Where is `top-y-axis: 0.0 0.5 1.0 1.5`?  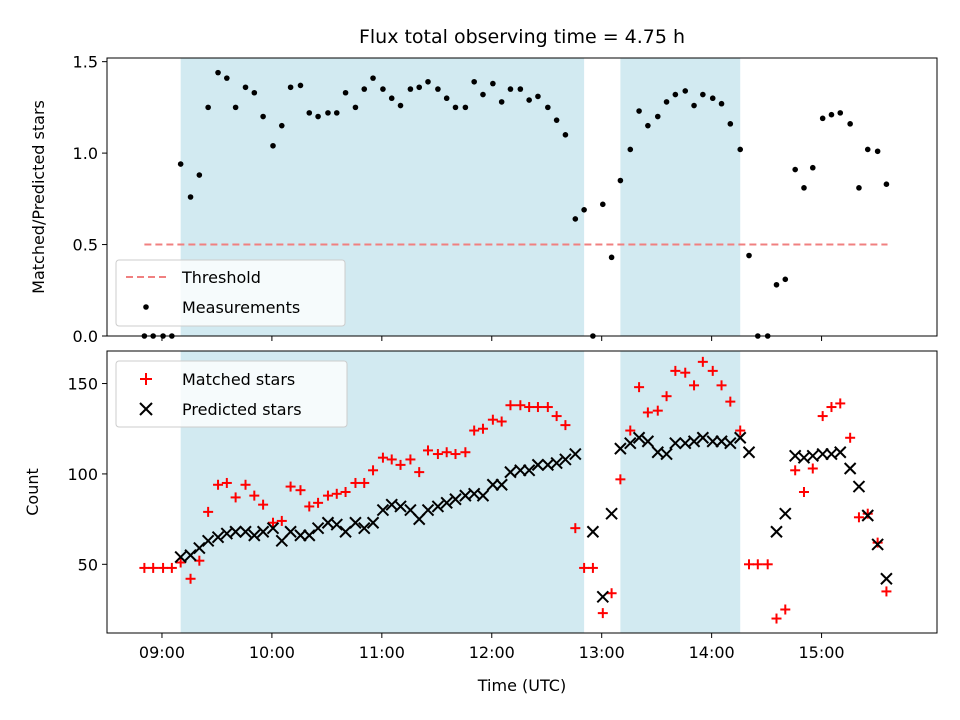
top-y-axis: 0.0 0.5 1.0 1.5 is located at coordinates (90, 199).